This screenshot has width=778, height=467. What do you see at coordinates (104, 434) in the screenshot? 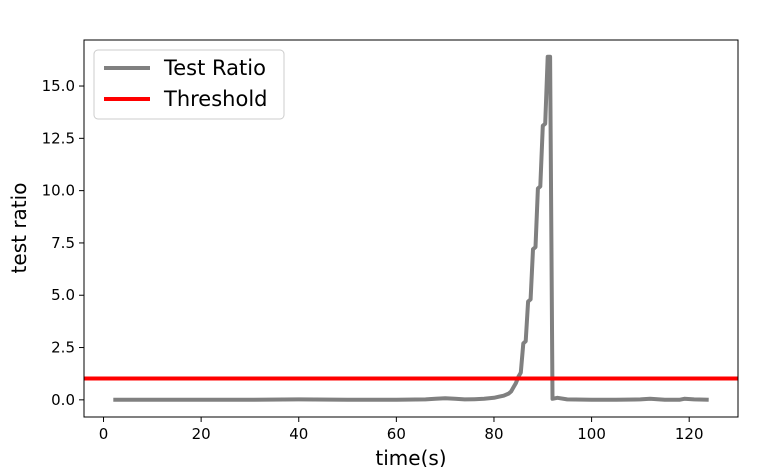
I see `x-tick-label: 0` at bounding box center [104, 434].